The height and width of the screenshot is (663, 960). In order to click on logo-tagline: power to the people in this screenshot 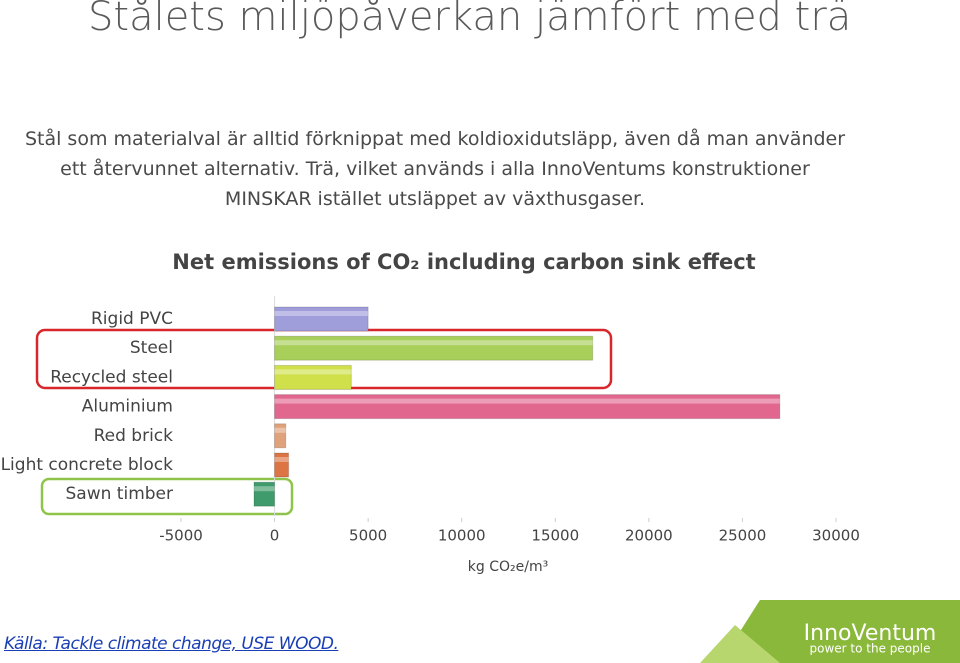, I will do `click(870, 649)`.